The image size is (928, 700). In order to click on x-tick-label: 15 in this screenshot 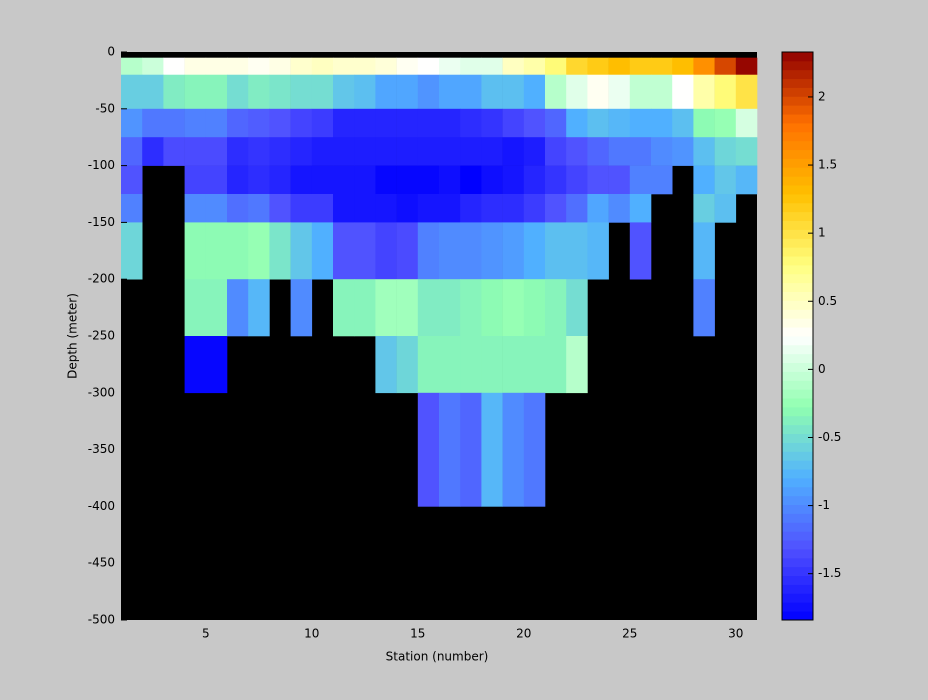, I will do `click(417, 634)`.